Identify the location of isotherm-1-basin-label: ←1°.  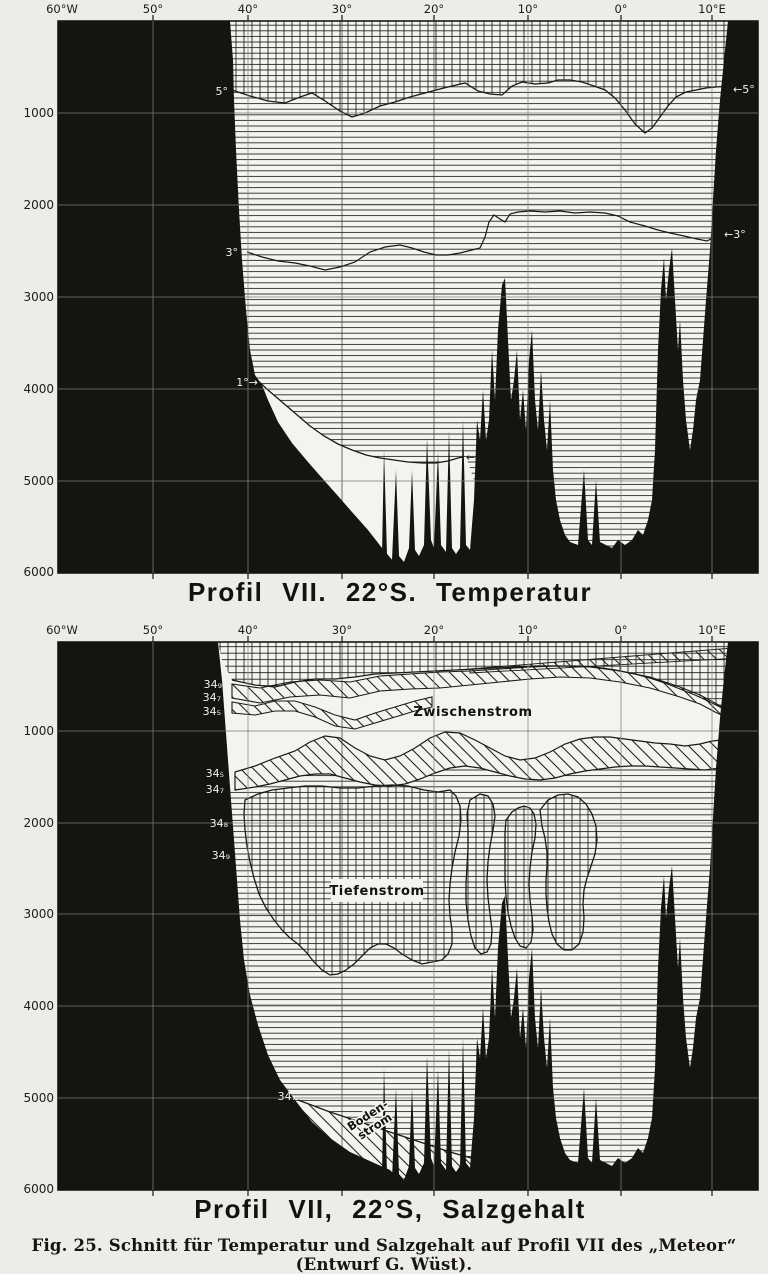
(477, 457).